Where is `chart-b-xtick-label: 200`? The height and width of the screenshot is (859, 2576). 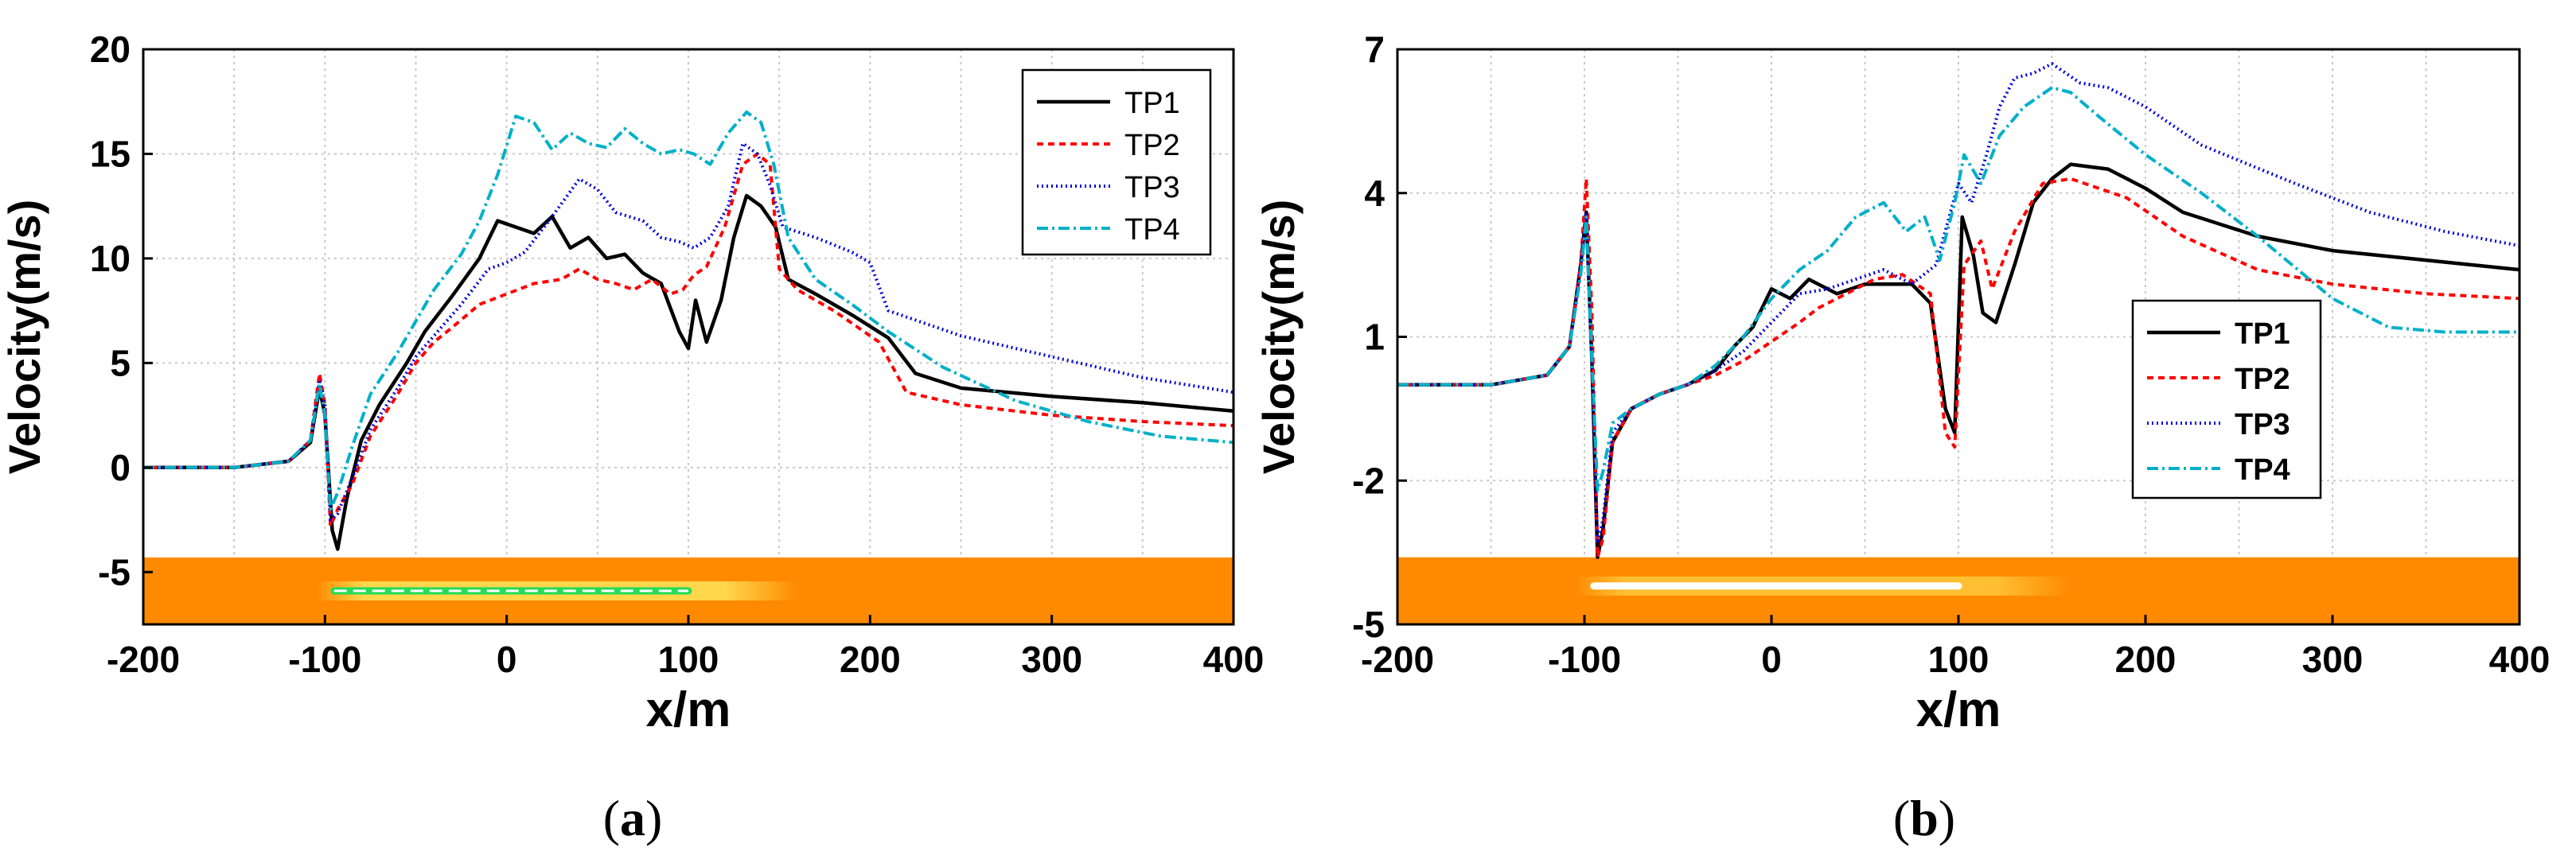 chart-b-xtick-label: 200 is located at coordinates (2146, 659).